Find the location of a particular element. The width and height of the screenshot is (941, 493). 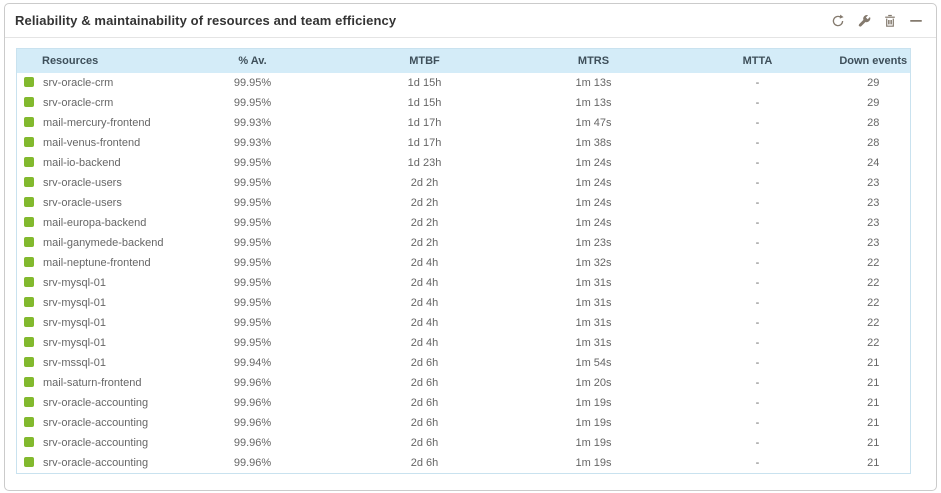

mtrs-value: 1m 32s is located at coordinates (593, 263).